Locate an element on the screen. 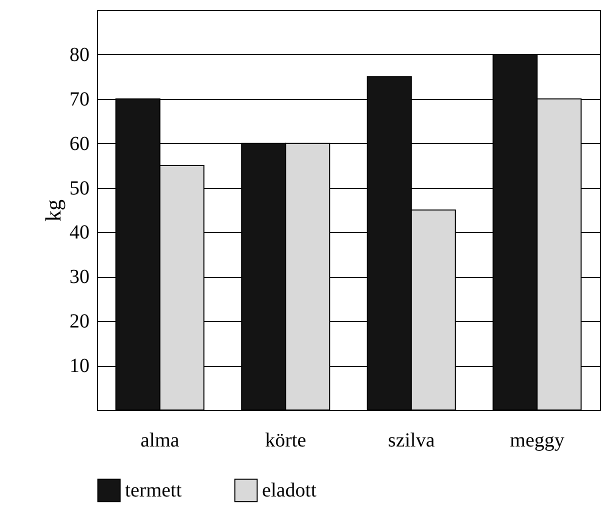 The width and height of the screenshot is (609, 524). x-tick-label: körte is located at coordinates (285, 441).